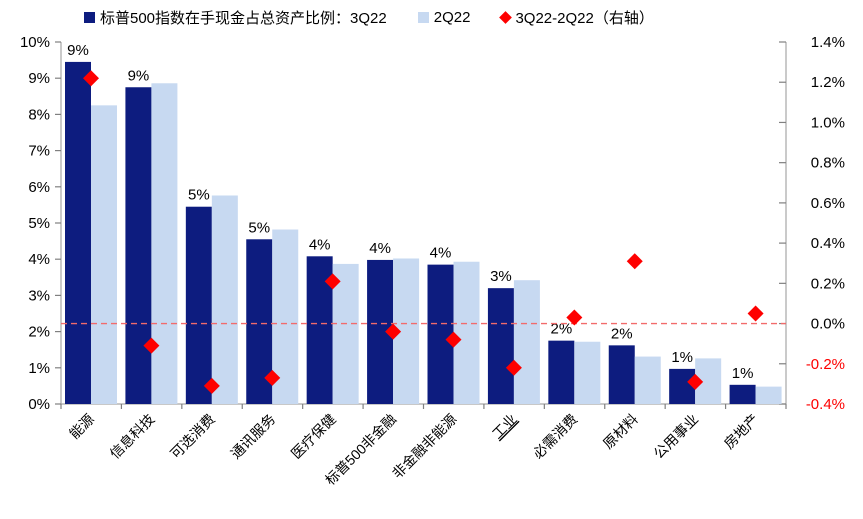  I want to click on legend-item-2q22: 2Q22, so click(444, 17).